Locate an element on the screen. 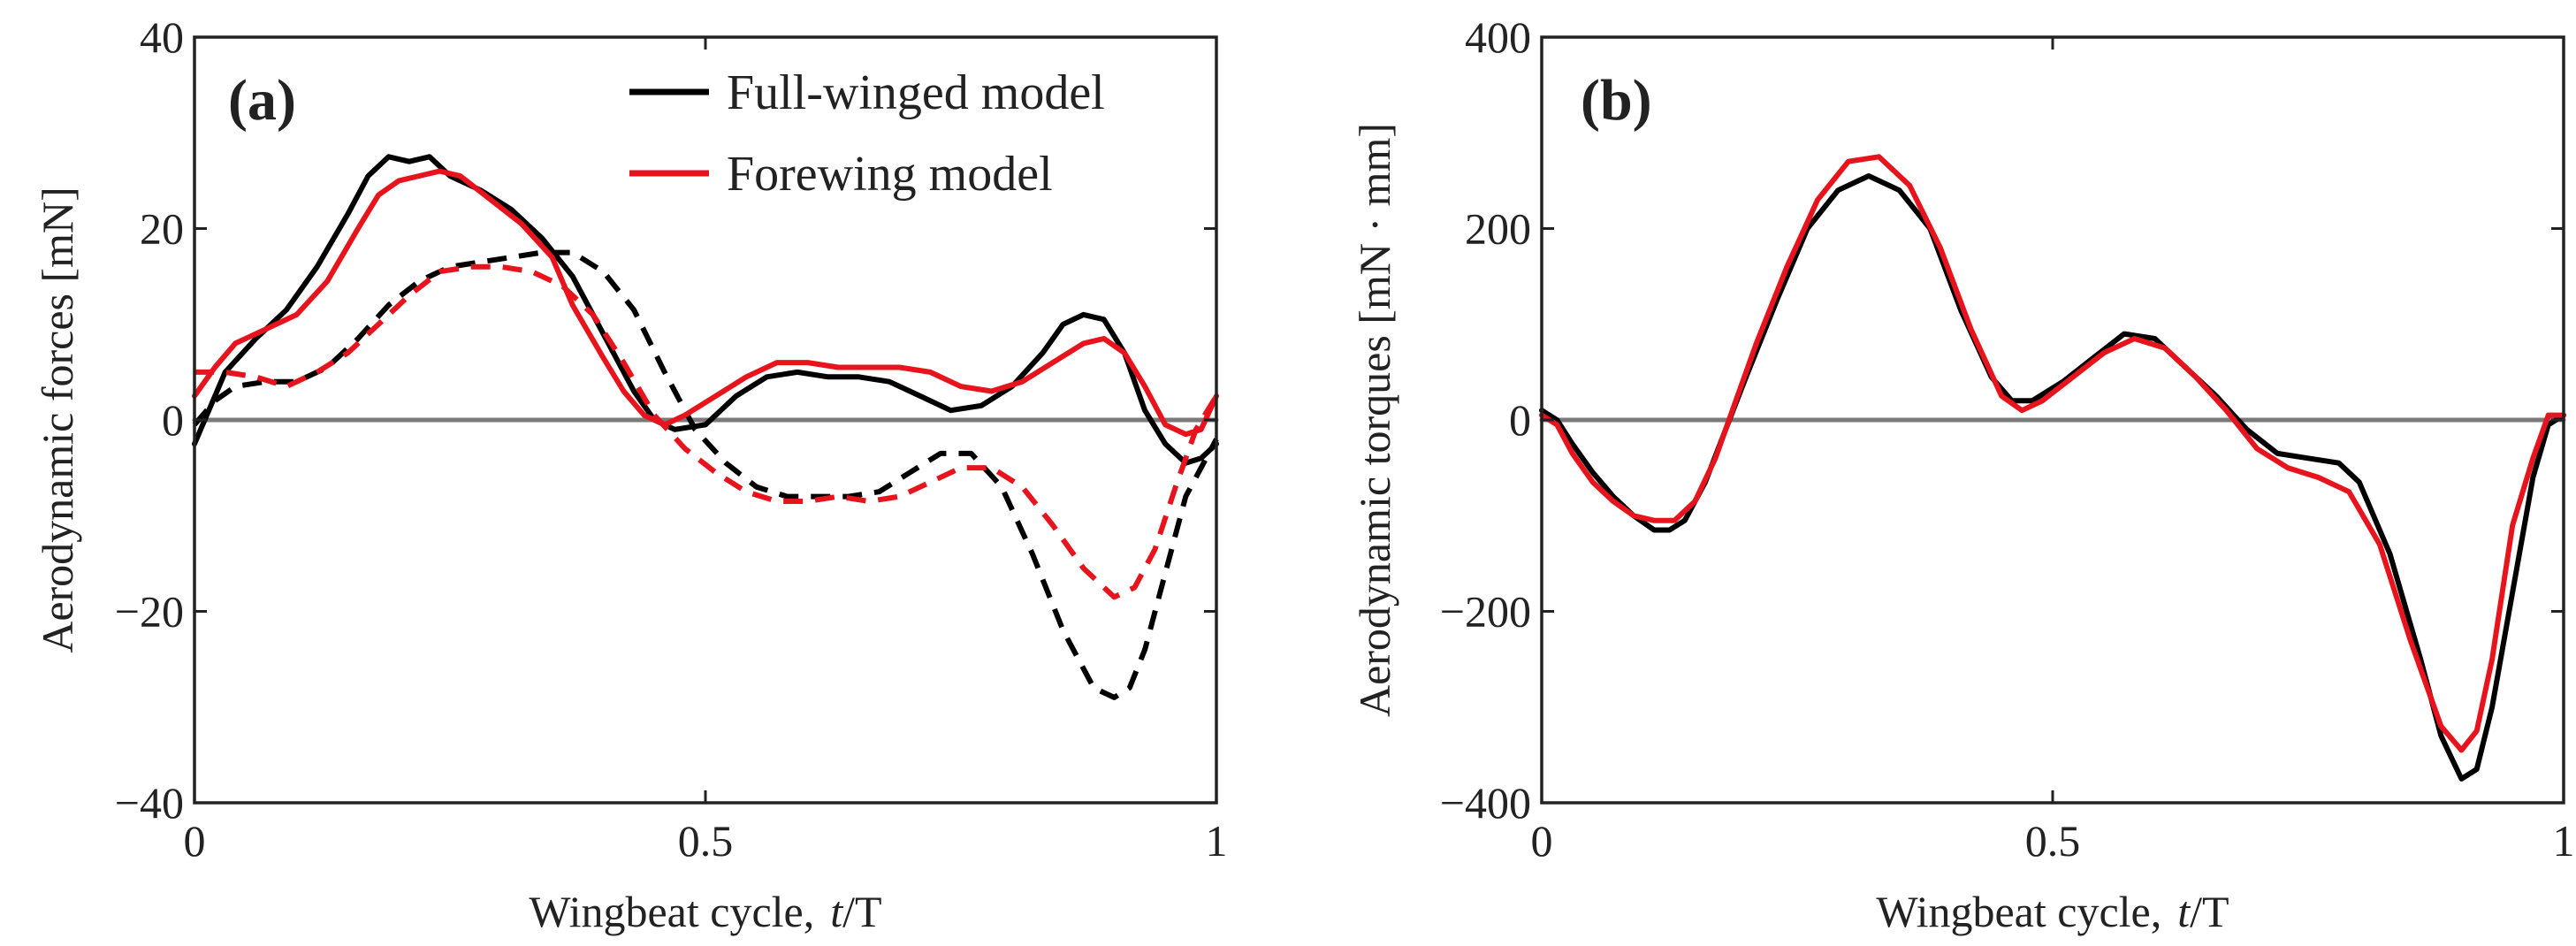 The image size is (2576, 946). panel-b-xlabel-prefix: Wingbeat cycle, is located at coordinates (2018, 912).